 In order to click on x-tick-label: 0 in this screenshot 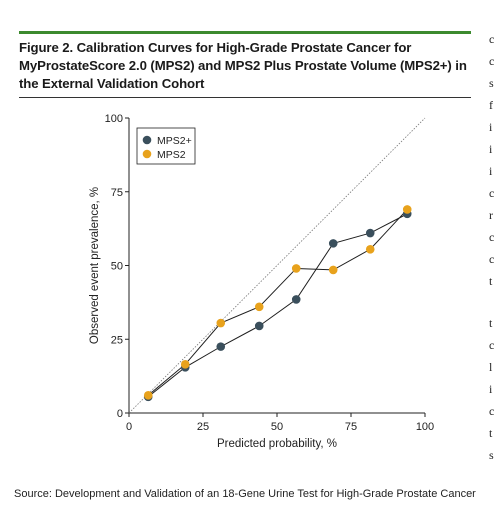, I will do `click(129, 427)`.